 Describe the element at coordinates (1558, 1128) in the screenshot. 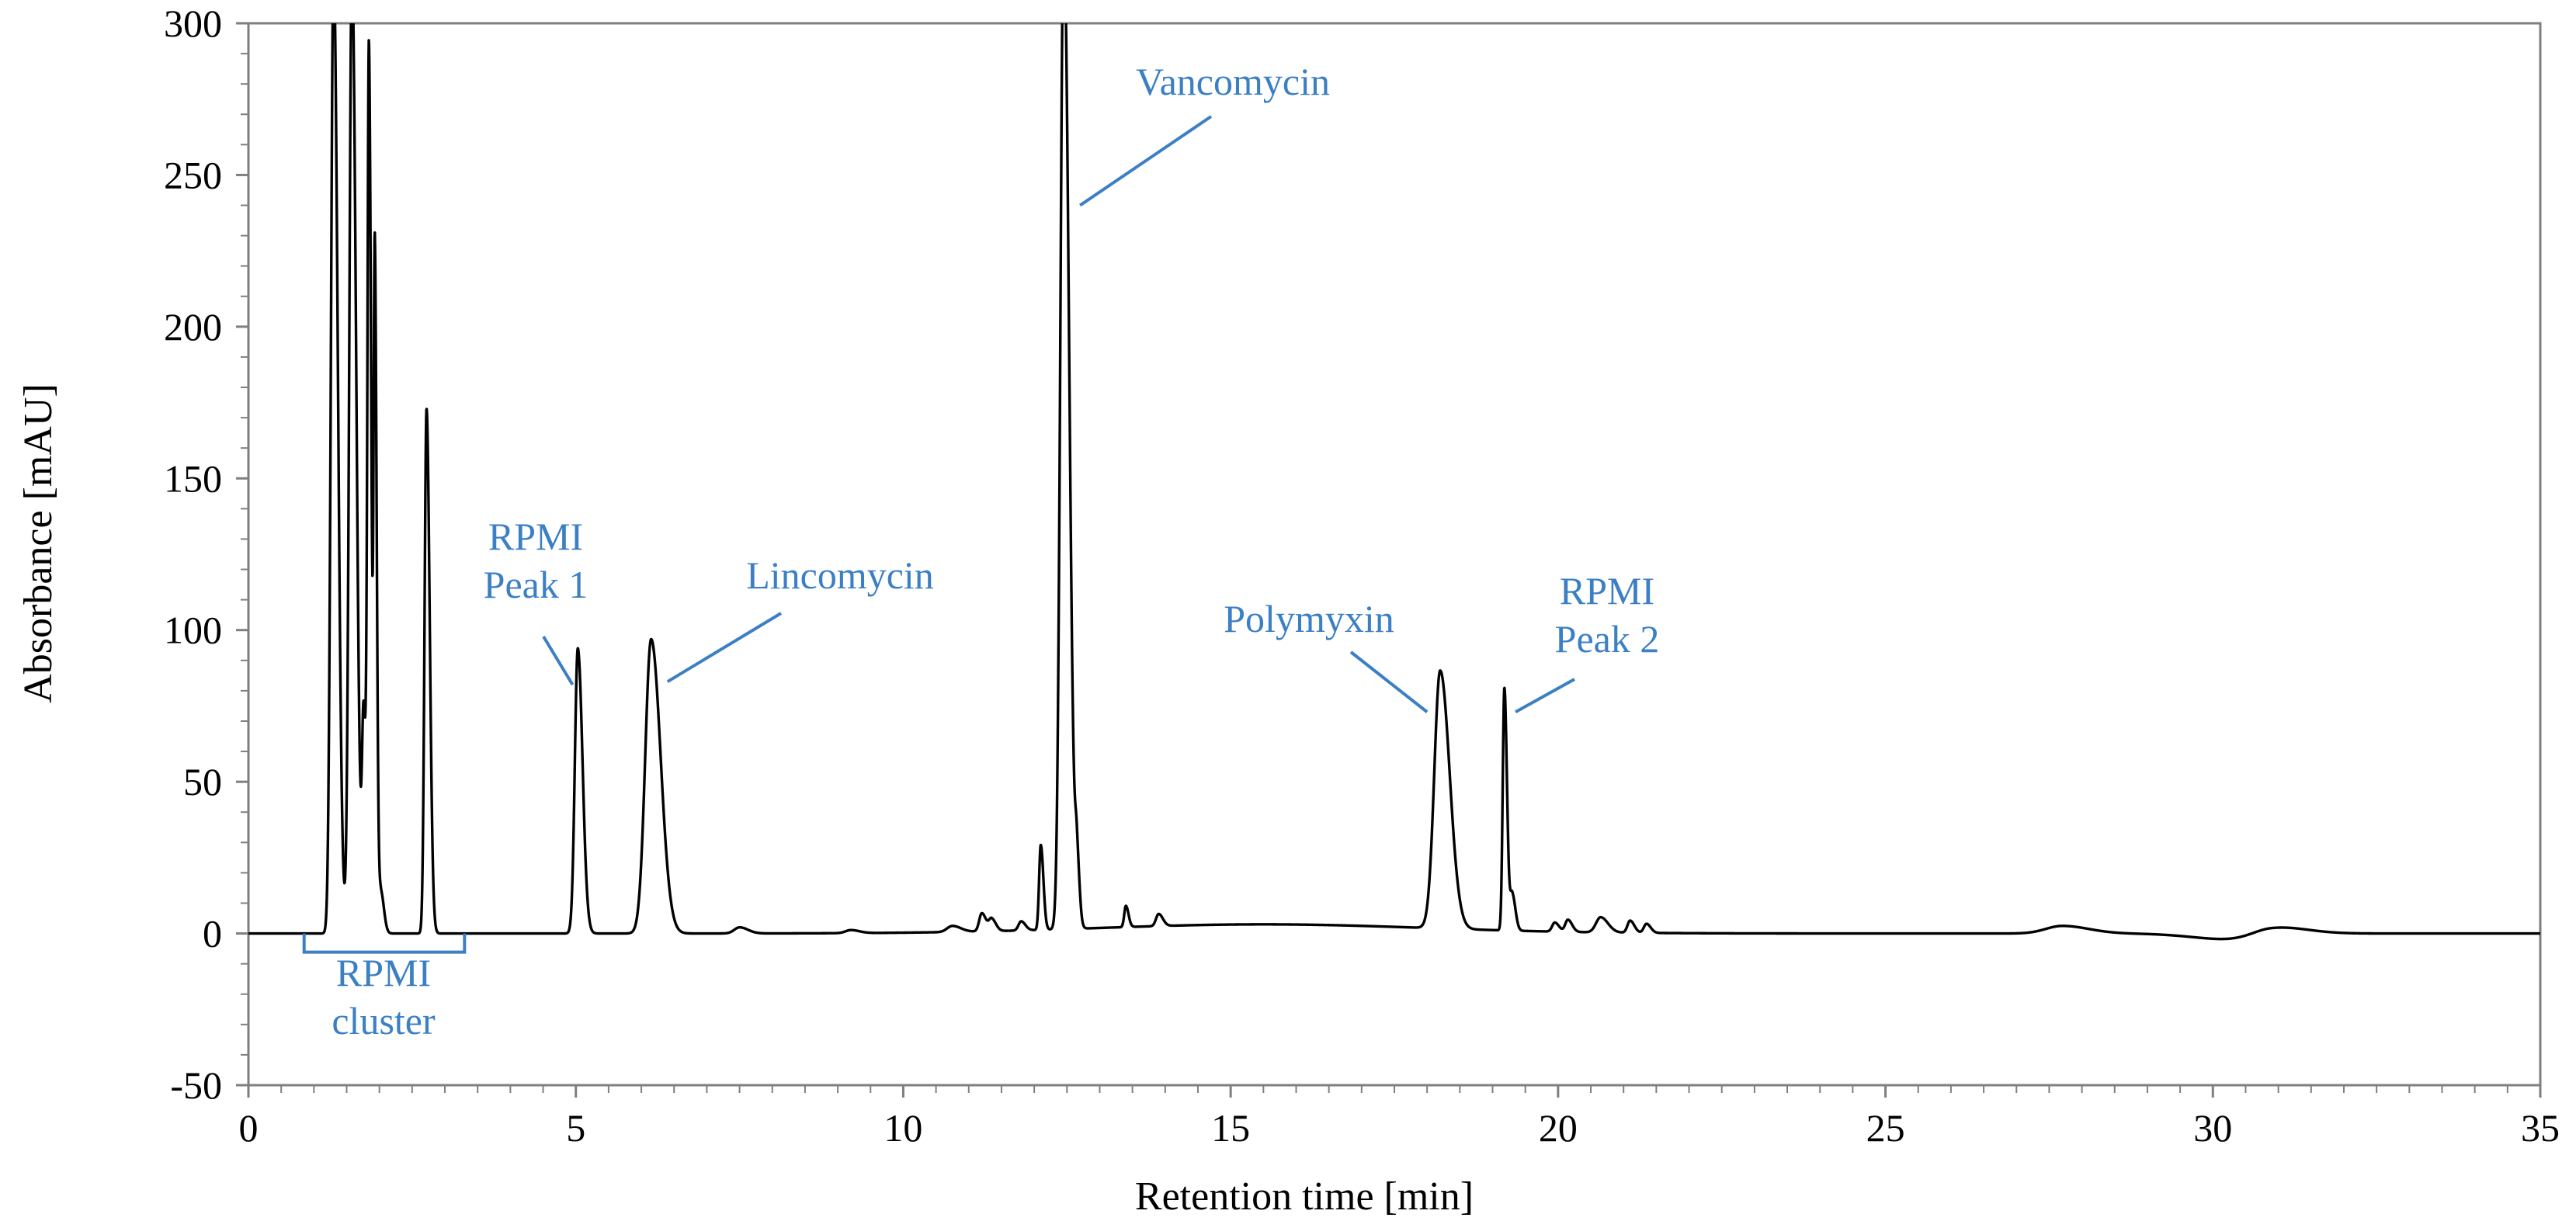

I see `x-tick-label: 20` at that location.